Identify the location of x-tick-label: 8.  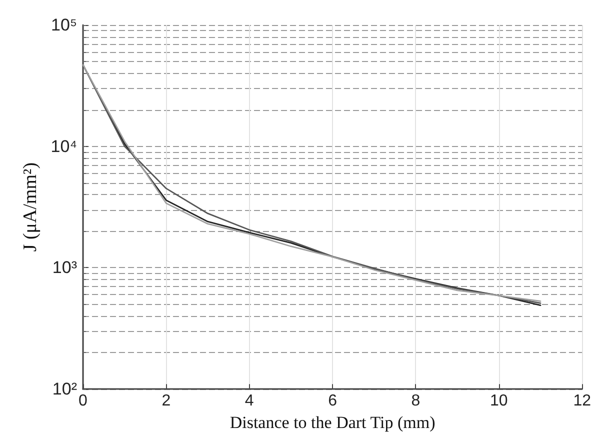
(415, 401).